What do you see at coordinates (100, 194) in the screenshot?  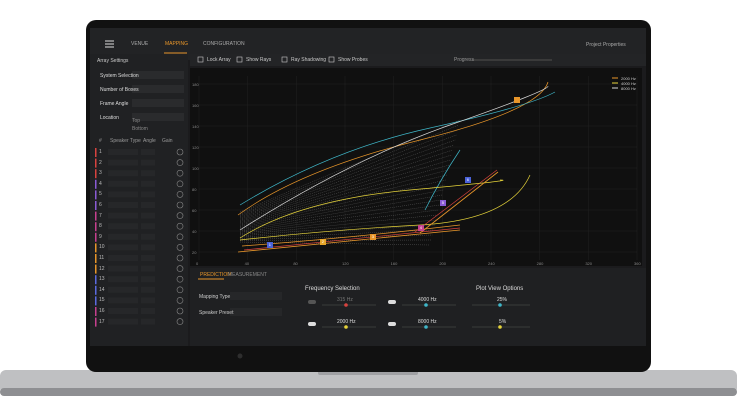 I see `row-number: 5` at bounding box center [100, 194].